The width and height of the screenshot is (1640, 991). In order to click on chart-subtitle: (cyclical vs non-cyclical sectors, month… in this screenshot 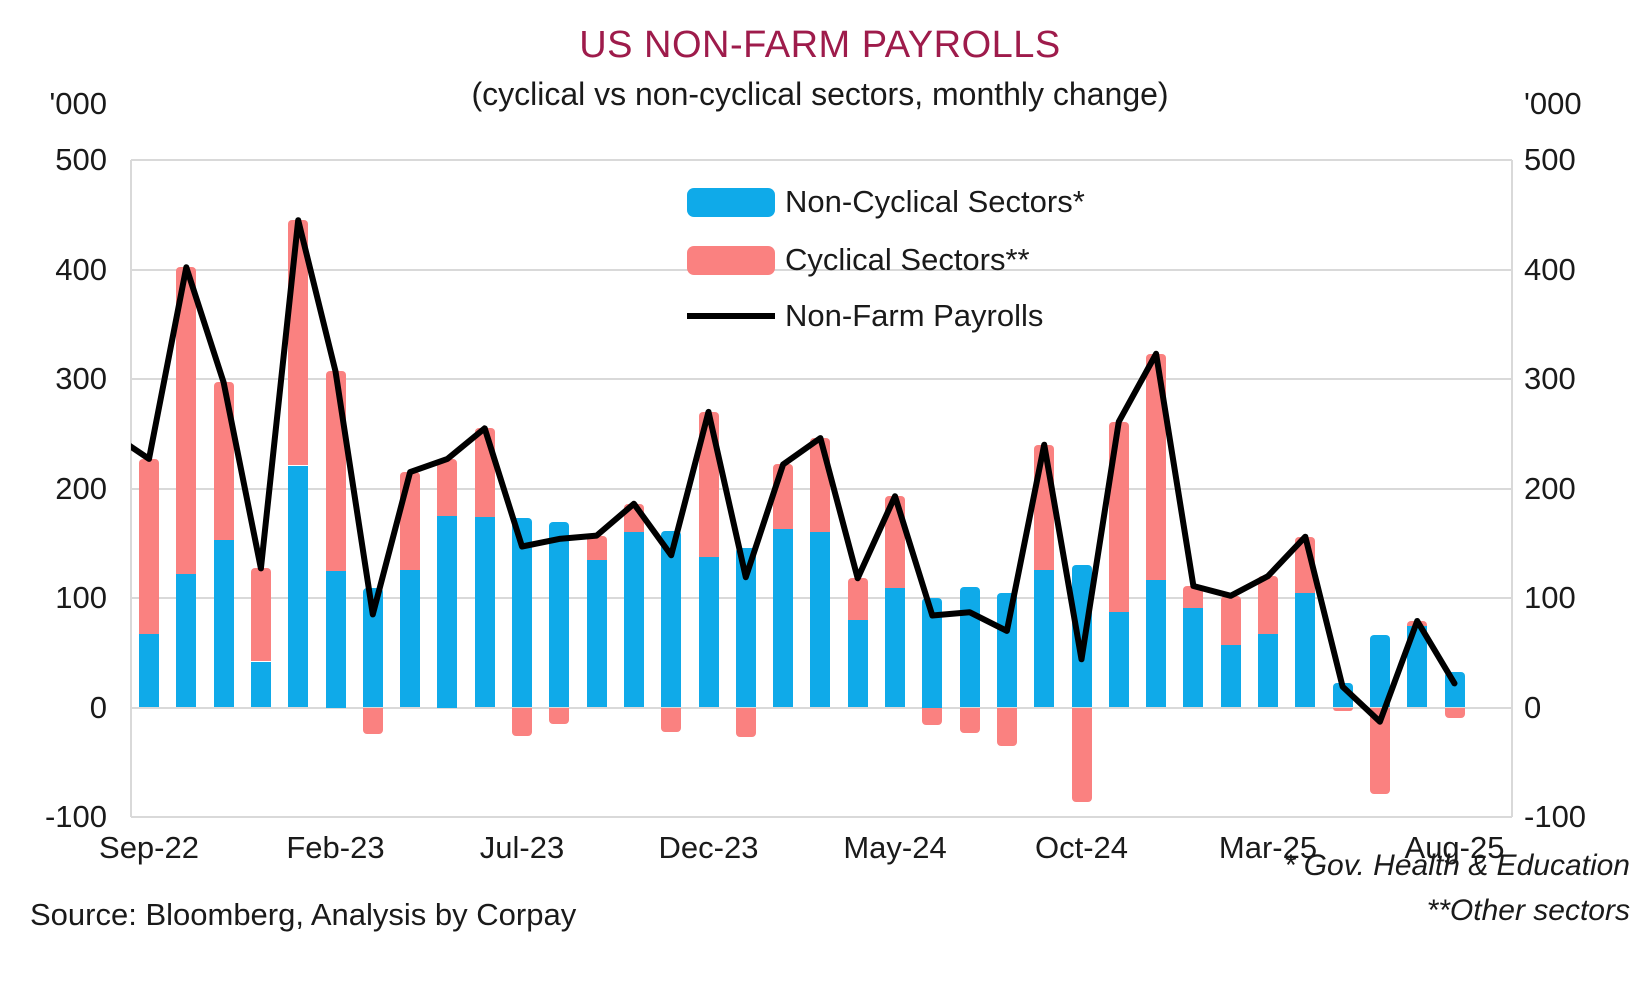, I will do `click(820, 94)`.